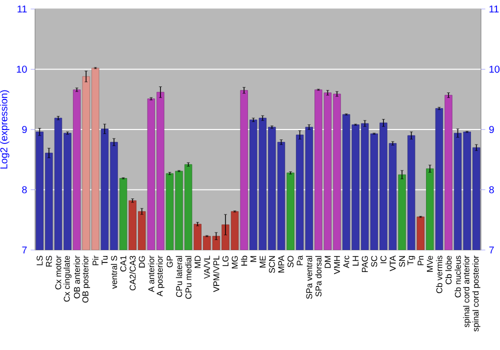  Describe the element at coordinates (197, 262) in the screenshot. I see `x-tick-label: MD` at that location.